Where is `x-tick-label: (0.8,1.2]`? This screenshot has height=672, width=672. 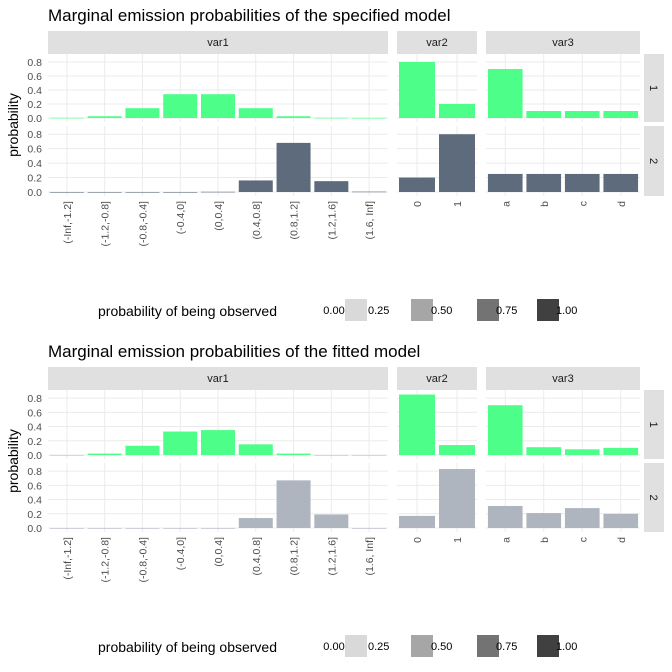
x-tick-label: (0.8,1.2] is located at coordinates (295, 556).